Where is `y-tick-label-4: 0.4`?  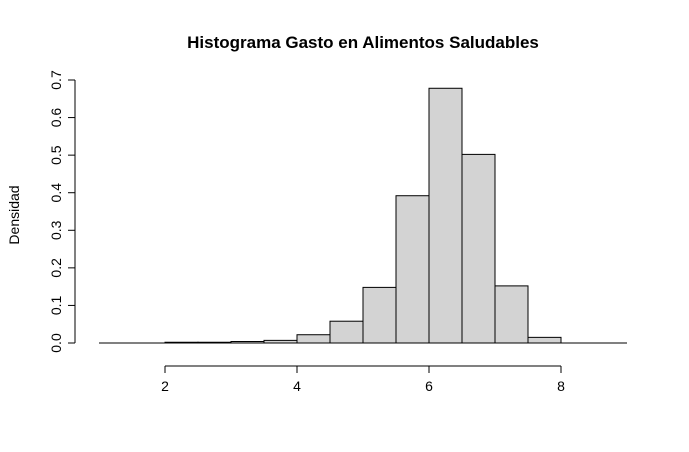
y-tick-label-4: 0.4 is located at coordinates (56, 193).